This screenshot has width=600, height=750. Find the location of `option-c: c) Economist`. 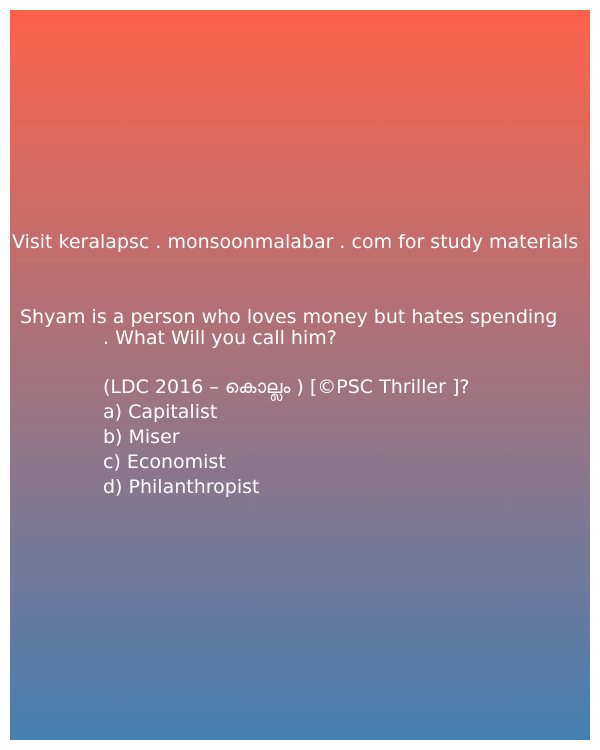

option-c: c) Economist is located at coordinates (164, 462).